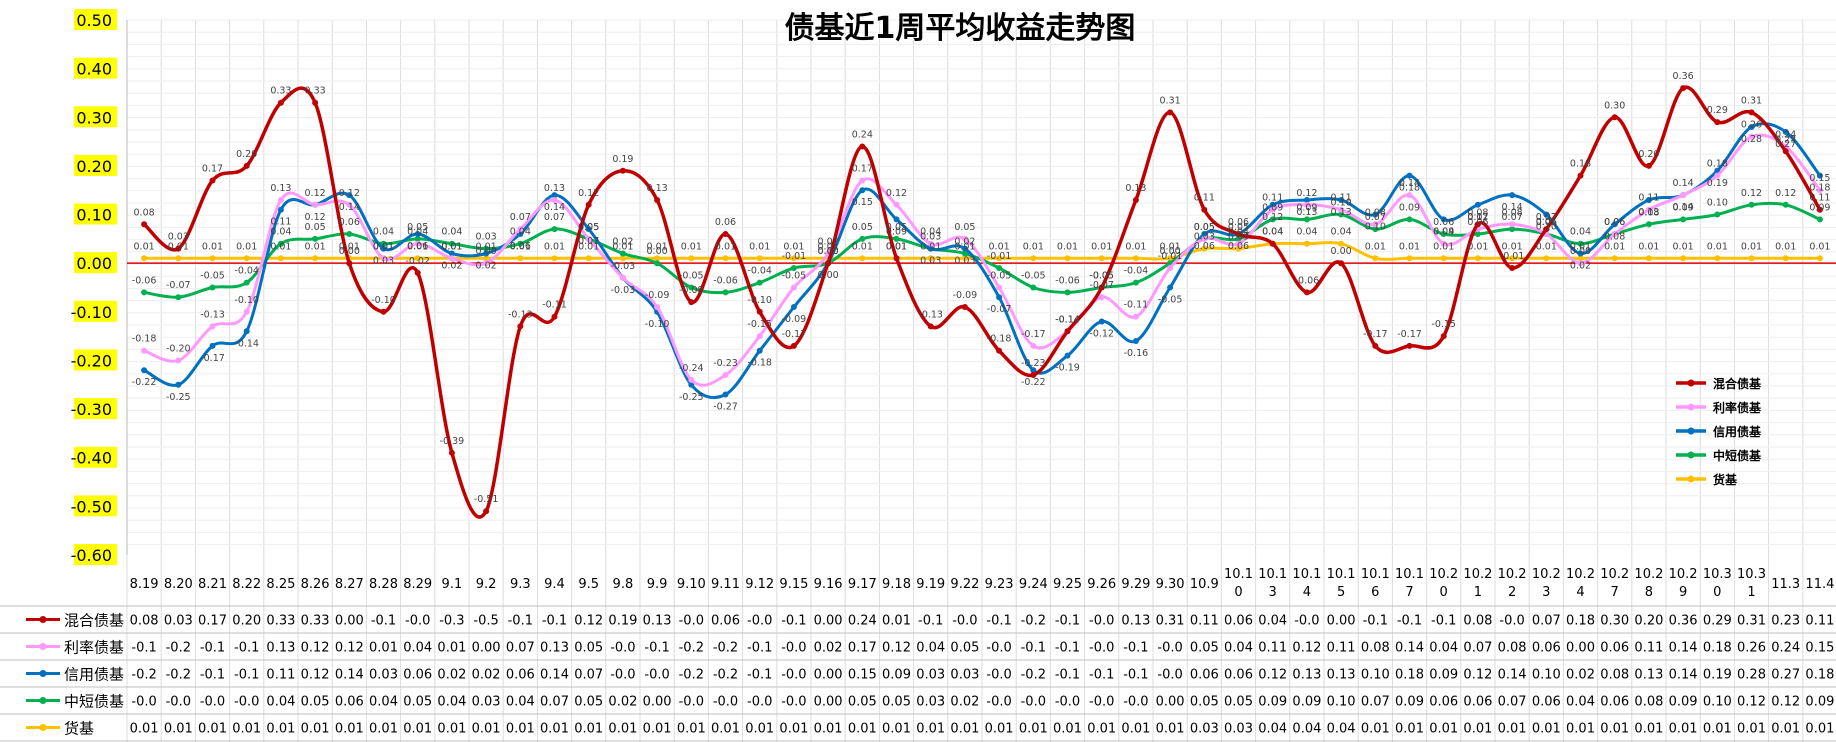  Describe the element at coordinates (91, 458) in the screenshot. I see `y-tick-label: -0.40` at that location.